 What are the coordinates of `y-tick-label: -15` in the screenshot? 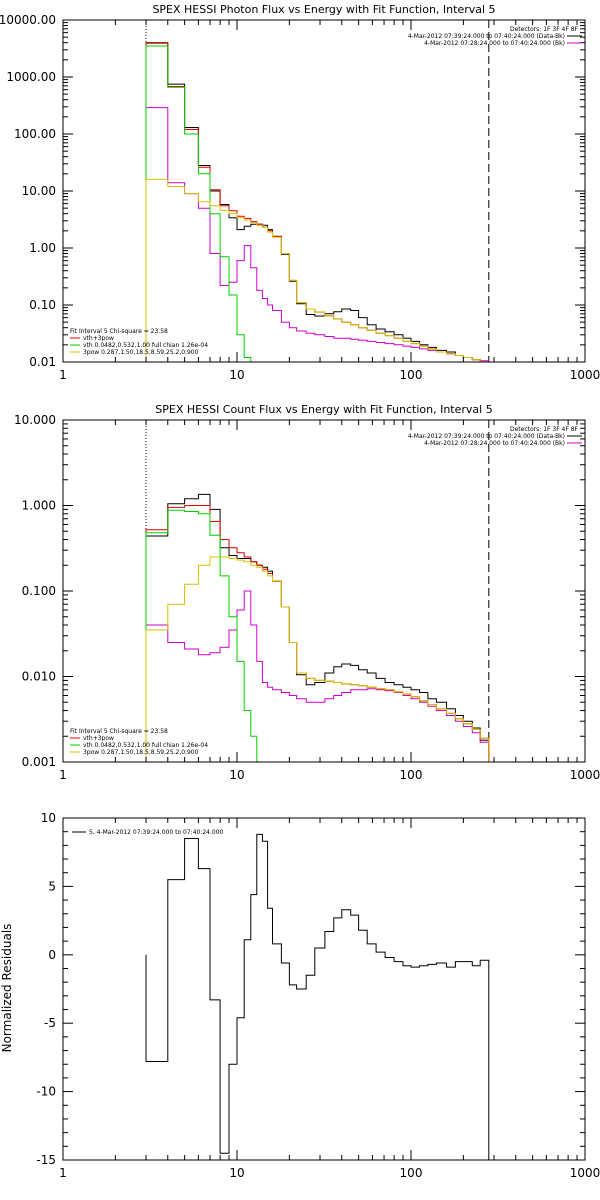 It's located at (46, 1160).